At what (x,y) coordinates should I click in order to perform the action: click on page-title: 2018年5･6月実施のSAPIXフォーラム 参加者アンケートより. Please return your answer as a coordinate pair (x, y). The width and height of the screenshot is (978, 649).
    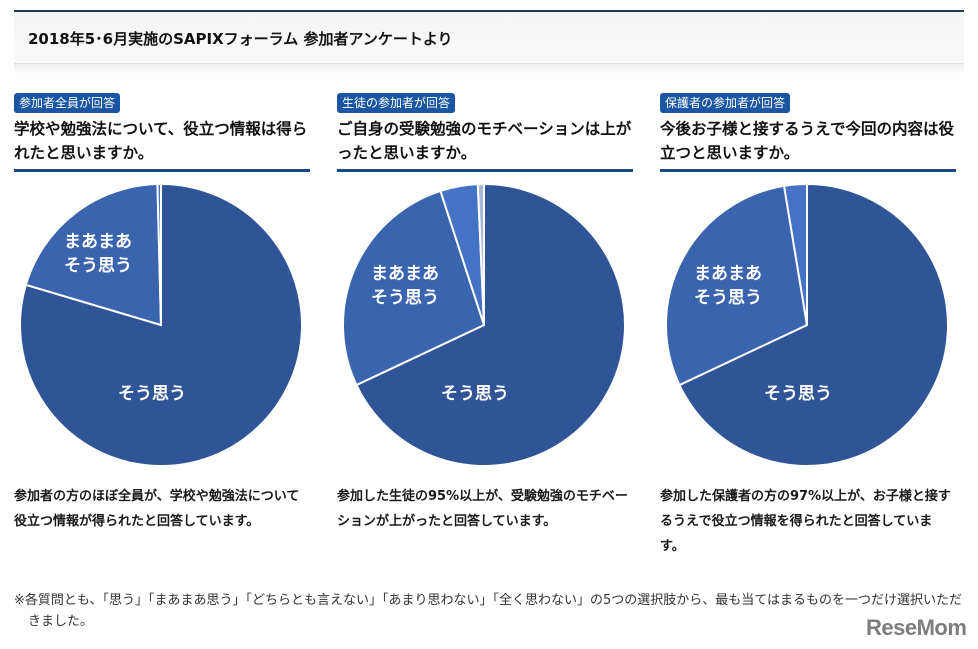
    Looking at the image, I should click on (240, 39).